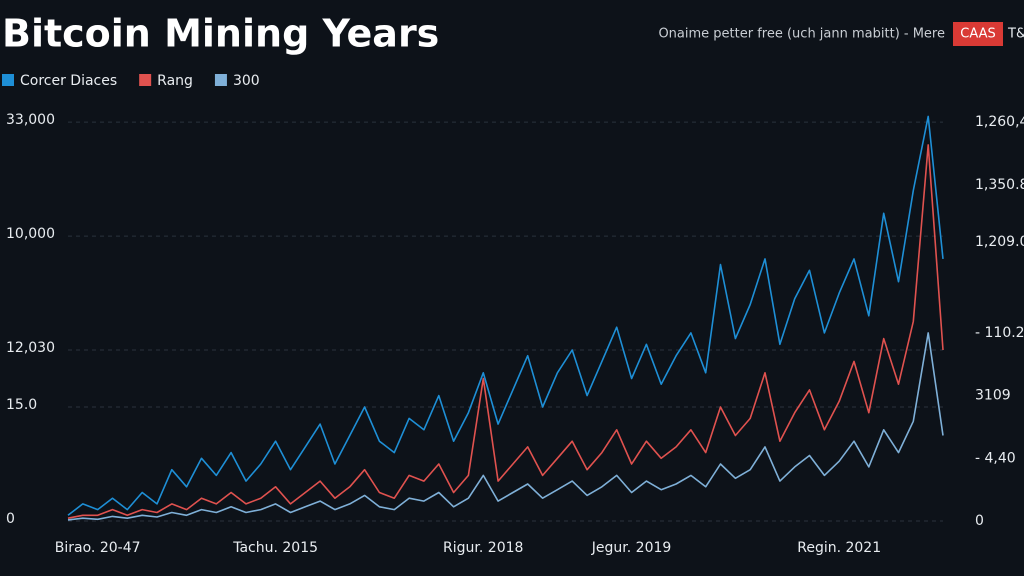 The height and width of the screenshot is (576, 1024). Describe the element at coordinates (10, 519) in the screenshot. I see `y-tick-label: 0` at that location.